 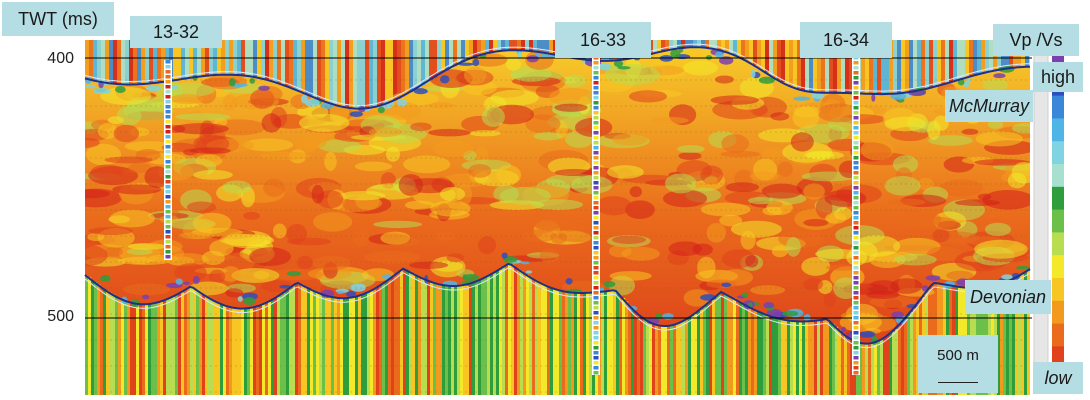 What do you see at coordinates (1041, 220) in the screenshot?
I see `colorbar-track` at bounding box center [1041, 220].